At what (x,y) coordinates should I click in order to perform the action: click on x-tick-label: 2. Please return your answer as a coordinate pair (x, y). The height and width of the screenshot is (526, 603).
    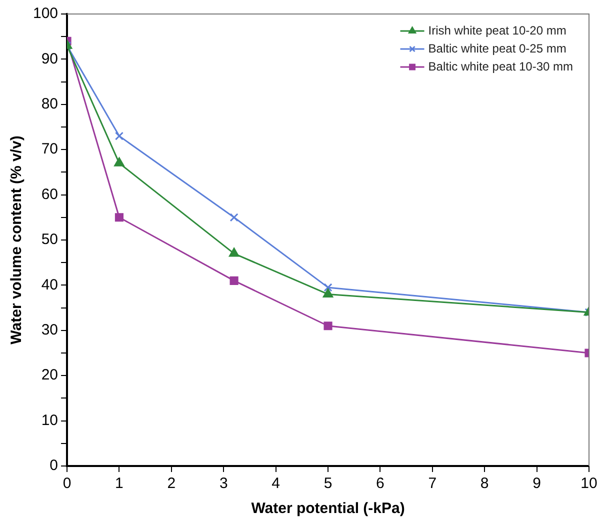
    Looking at the image, I should click on (171, 483).